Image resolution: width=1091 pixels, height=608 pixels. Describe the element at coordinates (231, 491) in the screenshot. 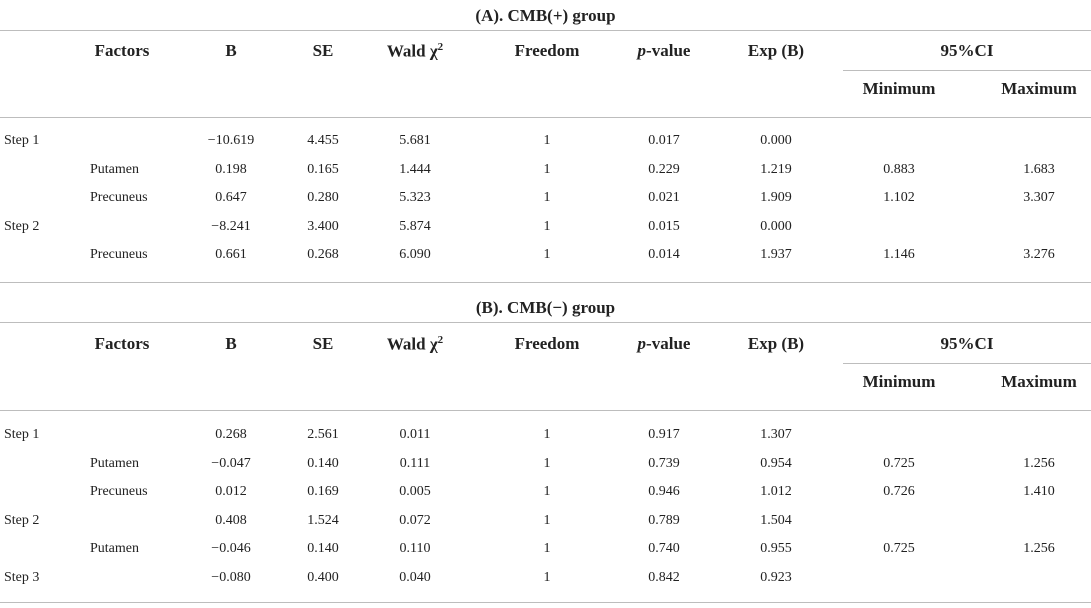

I see `cell-b: 0.012` at that location.